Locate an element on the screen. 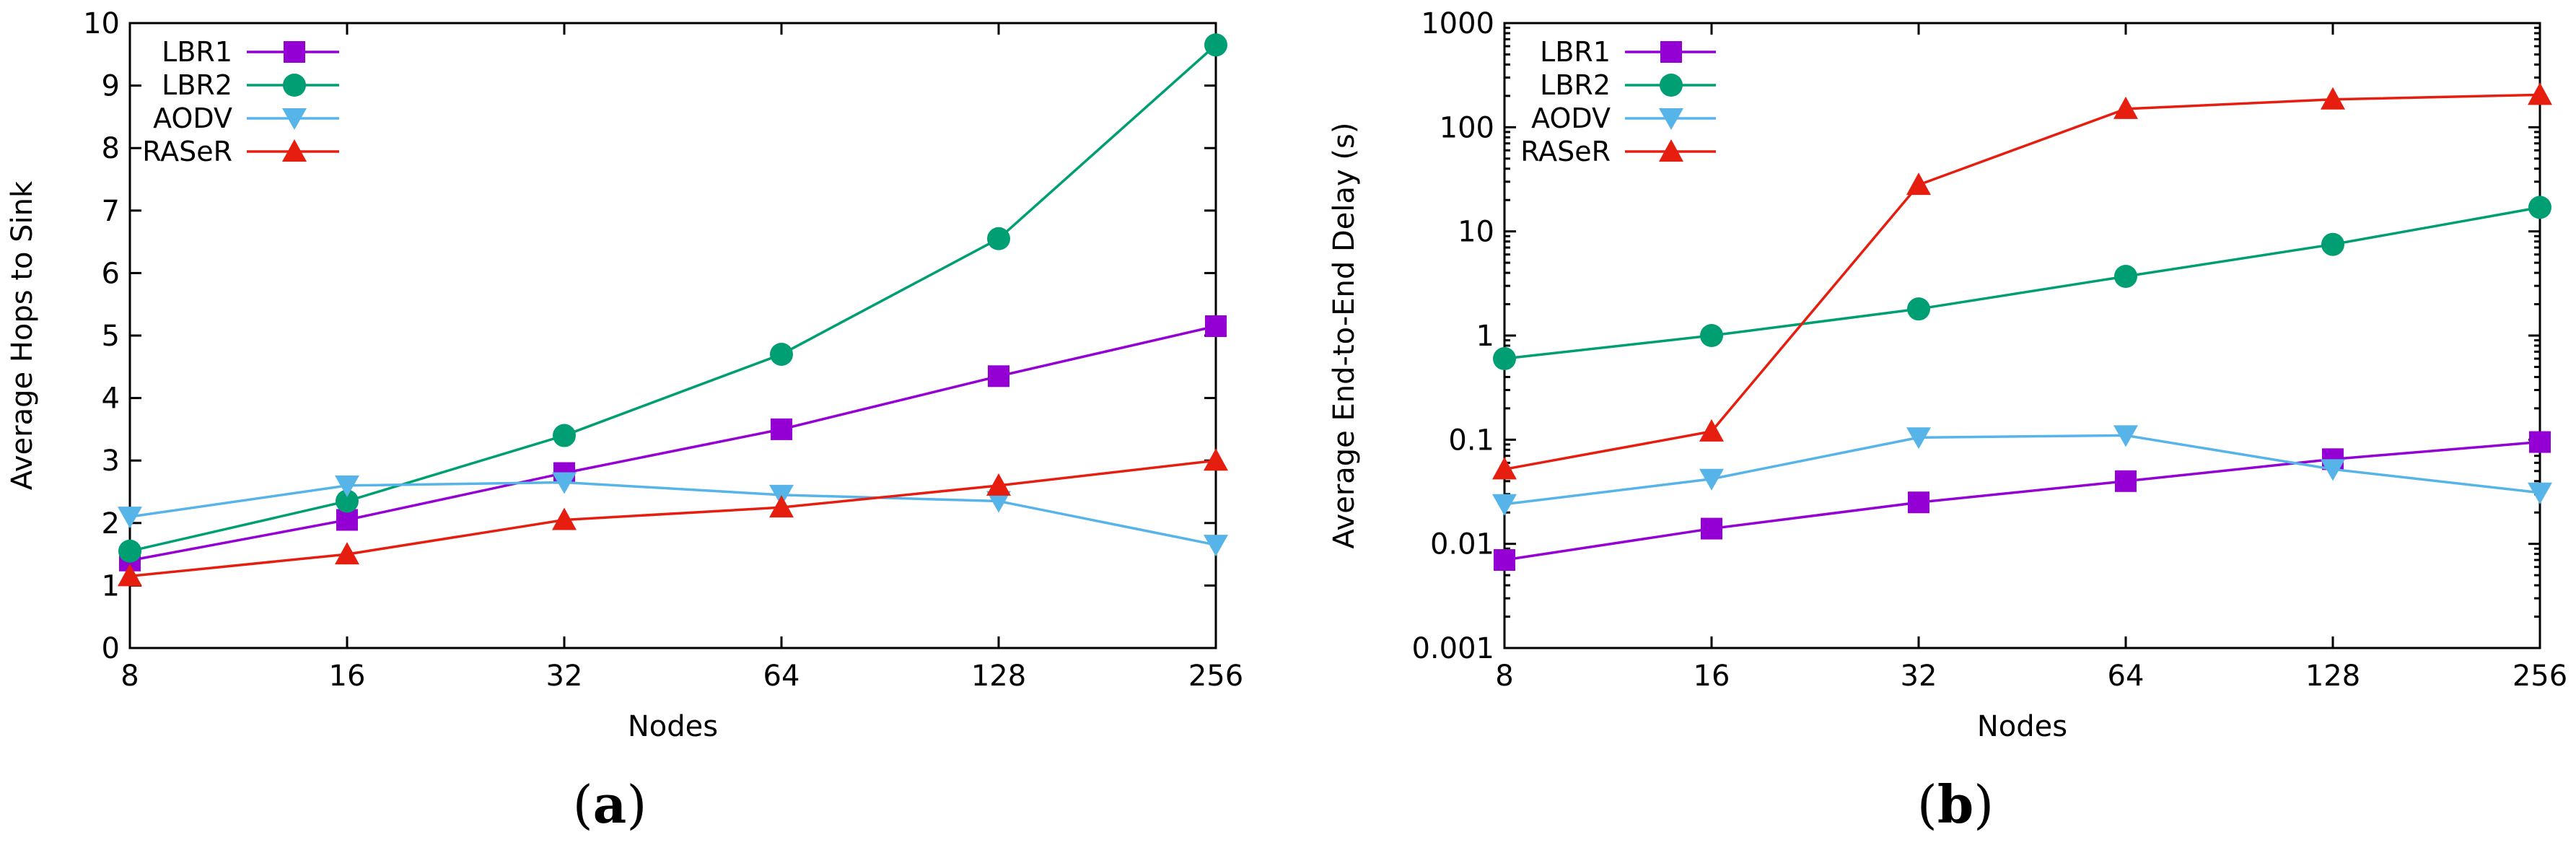  caption-b: (b) is located at coordinates (1956, 804).